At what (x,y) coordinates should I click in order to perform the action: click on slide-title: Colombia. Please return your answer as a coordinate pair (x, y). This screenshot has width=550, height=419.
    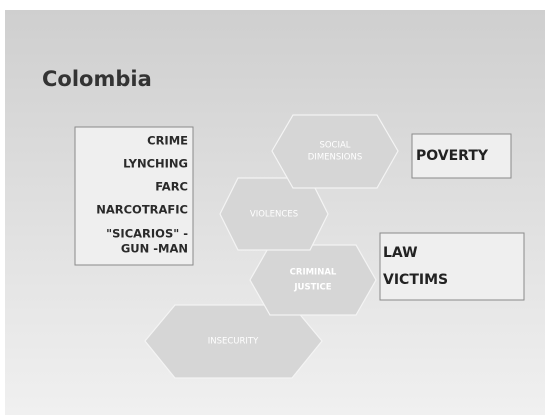
    Looking at the image, I should click on (97, 79).